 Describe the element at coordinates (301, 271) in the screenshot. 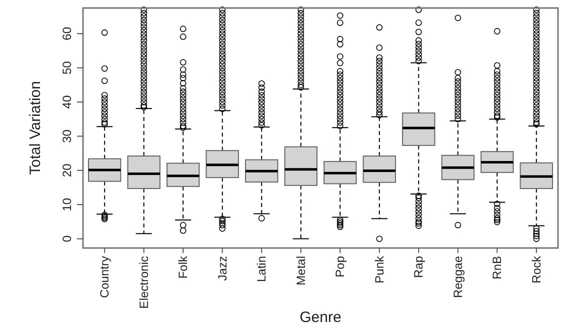

I see `x-tick-label: Metal` at that location.